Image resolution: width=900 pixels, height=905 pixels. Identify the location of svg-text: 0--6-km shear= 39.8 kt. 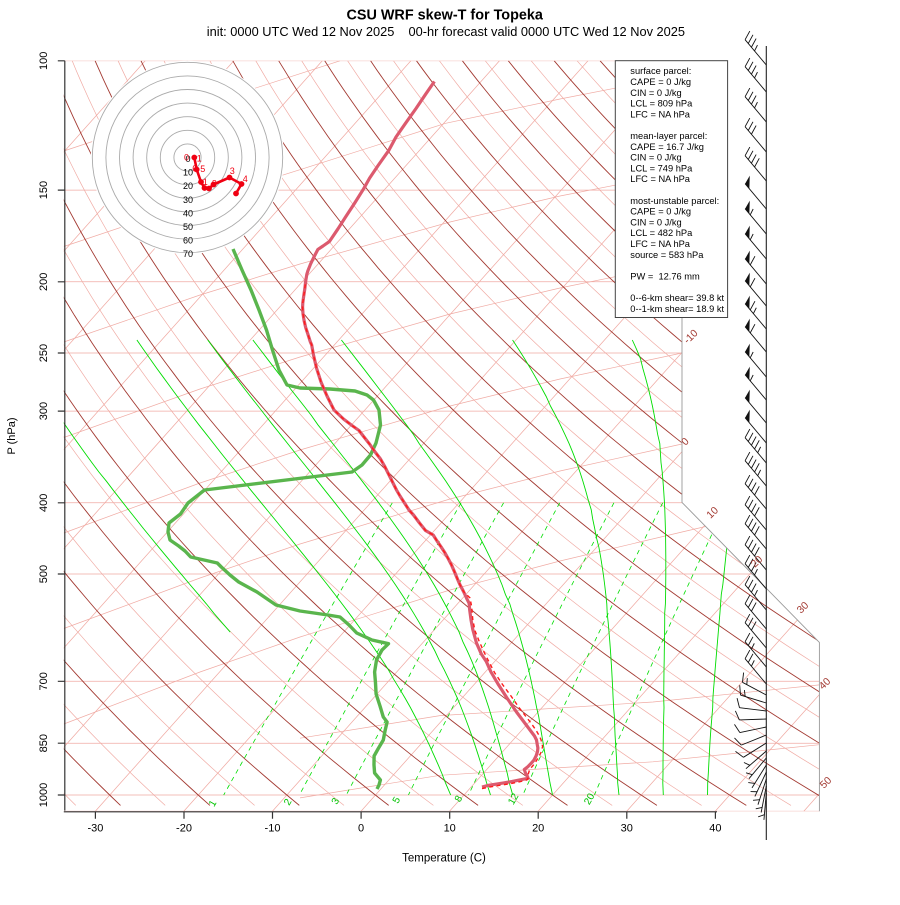
(677, 298).